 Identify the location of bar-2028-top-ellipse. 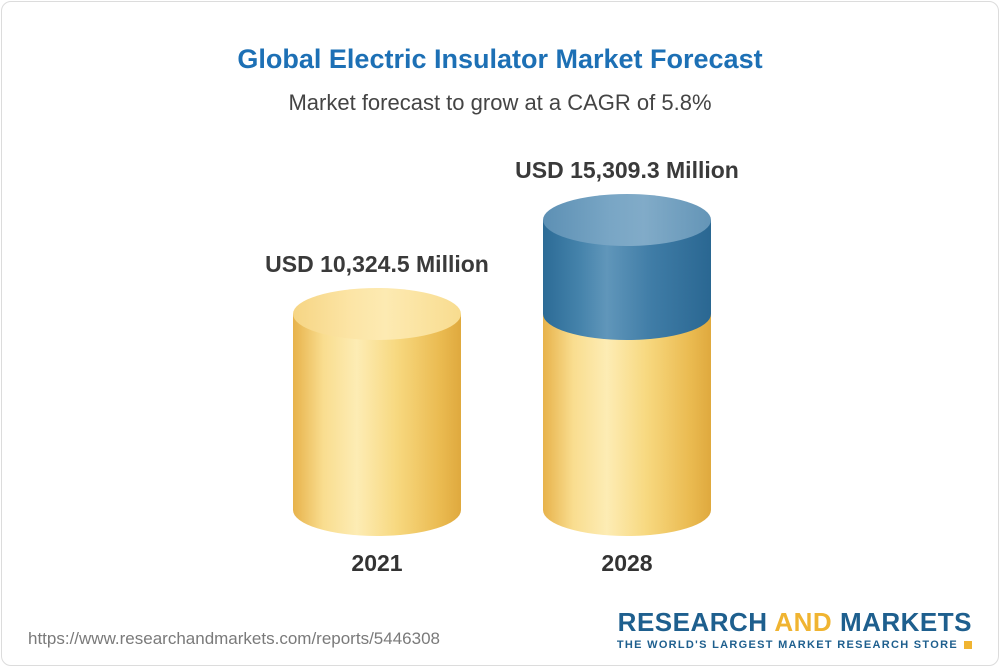
(627, 220).